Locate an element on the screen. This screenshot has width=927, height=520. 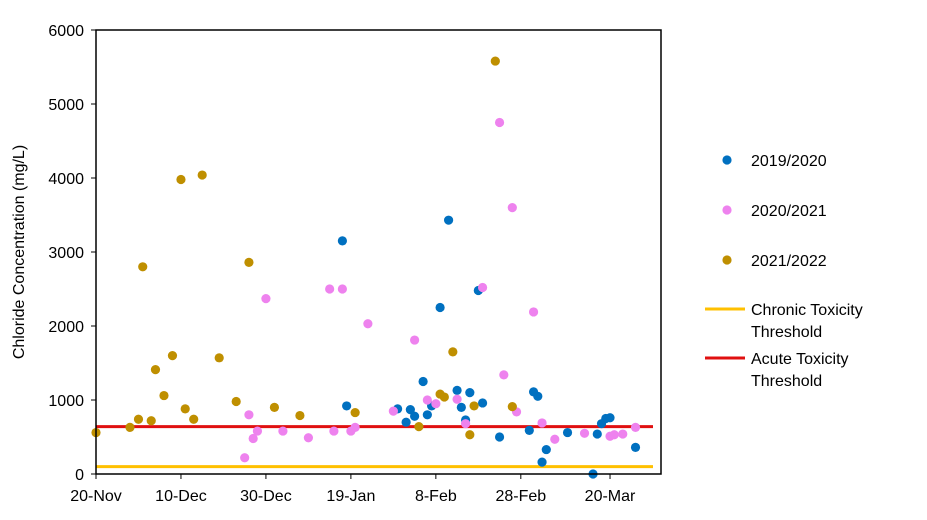
y-tick-label-6: 6000 is located at coordinates (66, 31).